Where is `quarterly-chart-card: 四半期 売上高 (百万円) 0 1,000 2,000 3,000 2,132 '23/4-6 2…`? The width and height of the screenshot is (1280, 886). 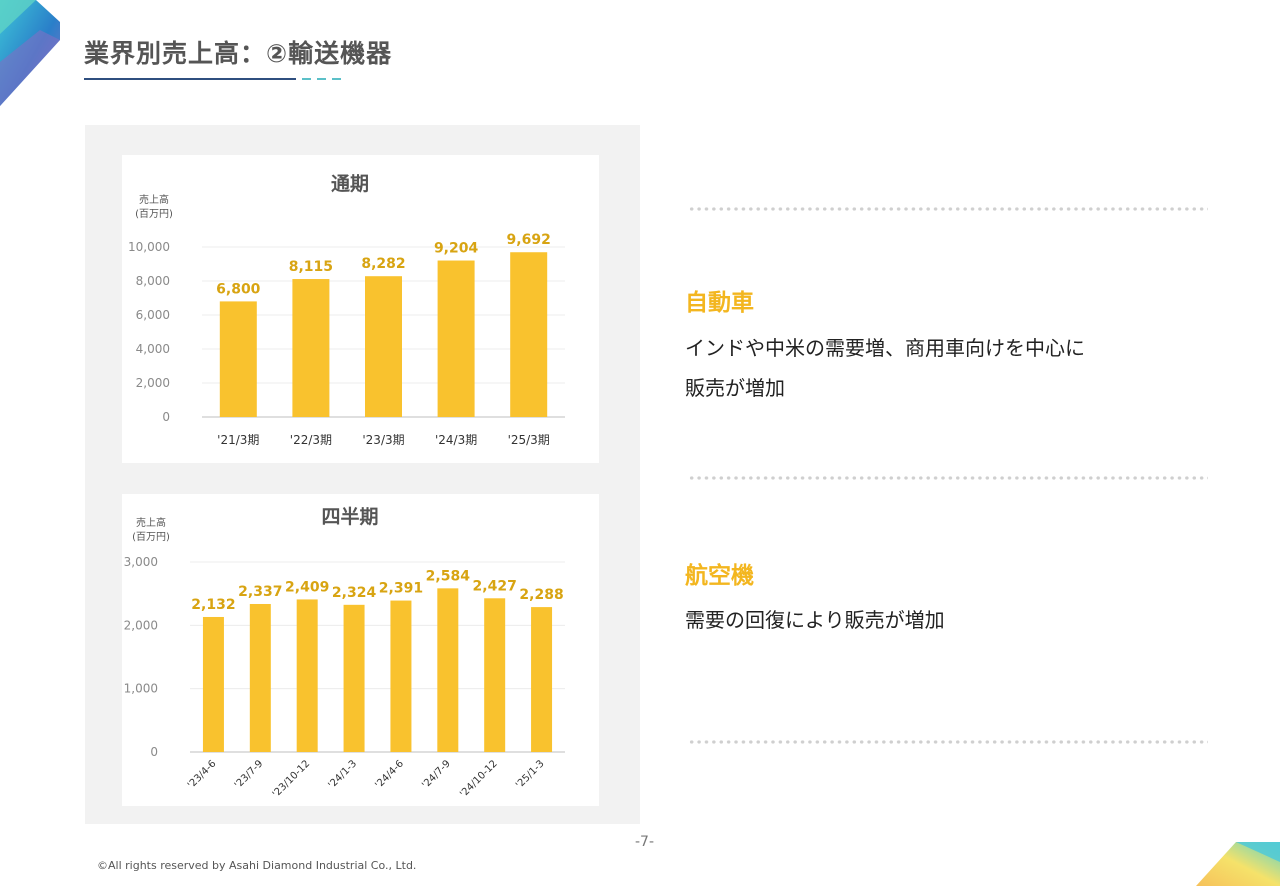
quarterly-chart-card: 四半期 売上高 (百万円) 0 1,000 2,000 3,000 2,132 '23/4-6 2… is located at coordinates (360, 650).